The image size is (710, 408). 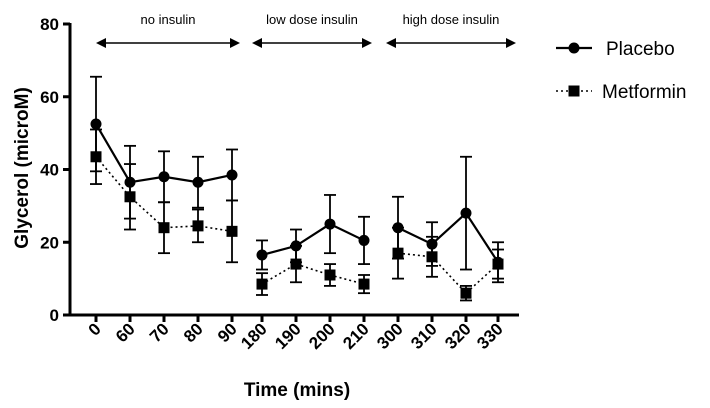 What do you see at coordinates (640, 49) in the screenshot?
I see `legend-label: Placebo` at bounding box center [640, 49].